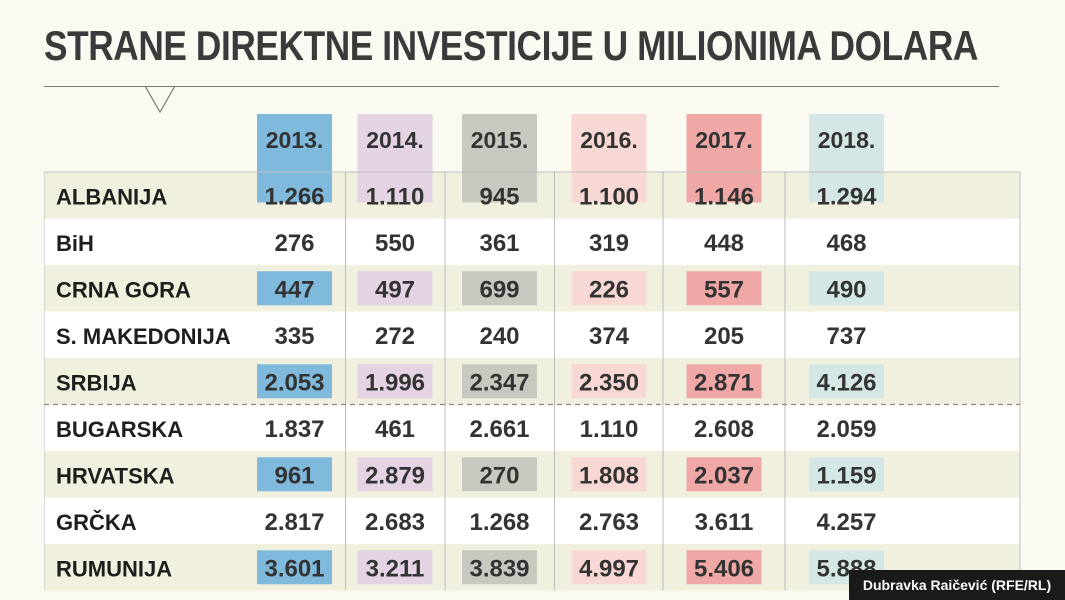 Image resolution: width=1065 pixels, height=600 pixels. What do you see at coordinates (395, 243) in the screenshot?
I see `value-cell: 550` at bounding box center [395, 243].